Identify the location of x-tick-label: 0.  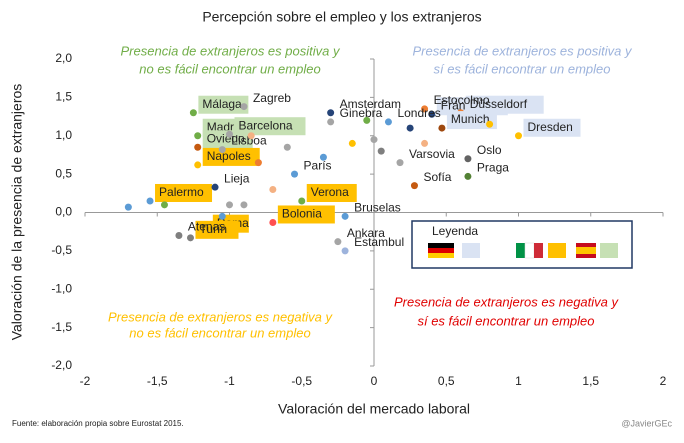
(374, 381).